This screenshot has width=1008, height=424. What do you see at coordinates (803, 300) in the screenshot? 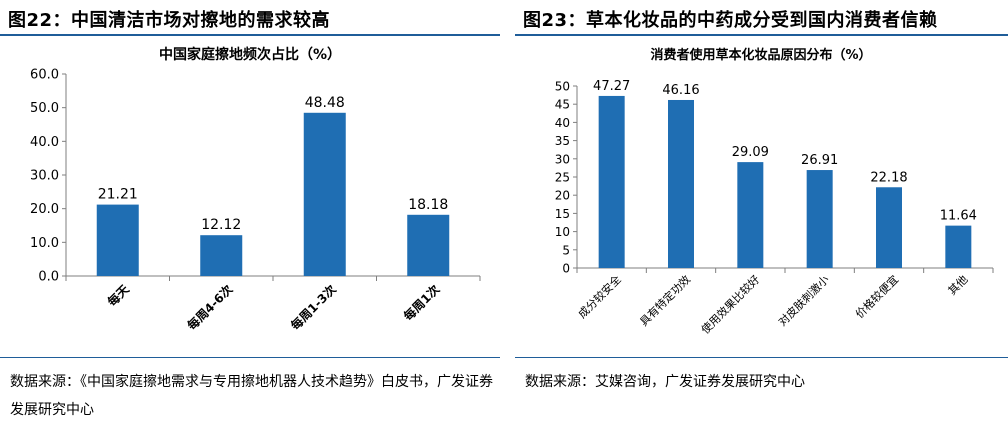
I see `category-label: 对皮肤刺激小` at bounding box center [803, 300].